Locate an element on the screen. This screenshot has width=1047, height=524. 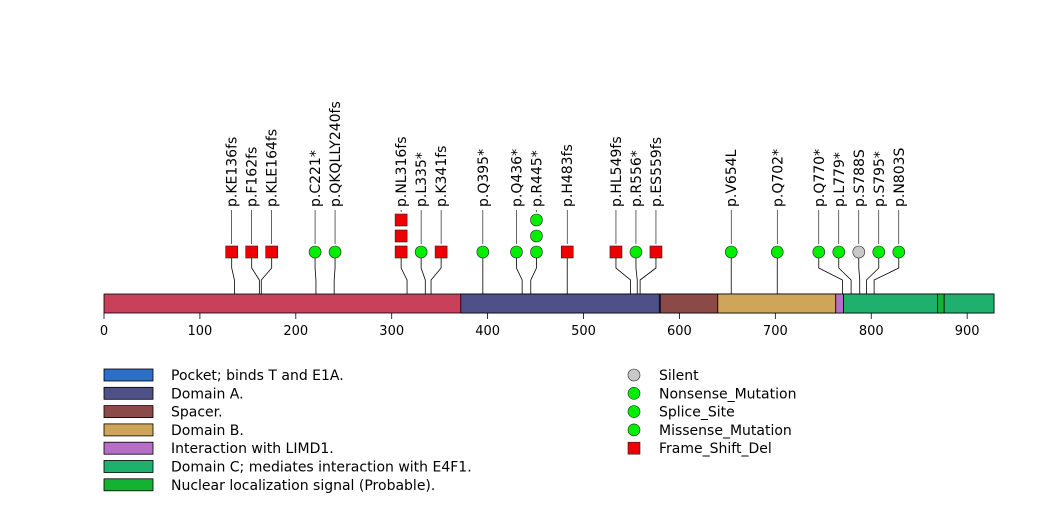
stem-p-c221 is located at coordinates (315, 273).